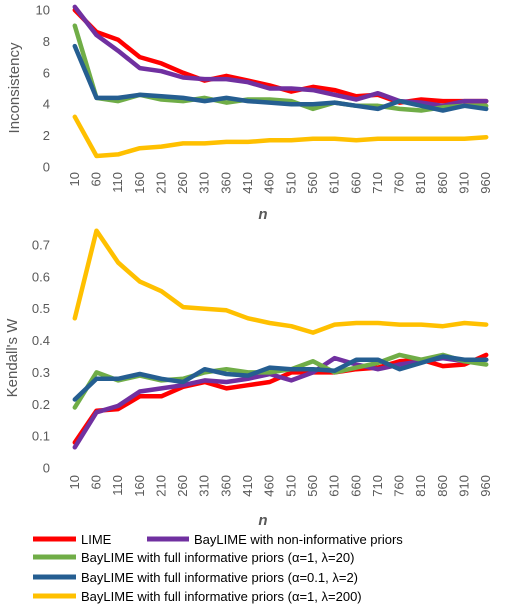 This screenshot has height=606, width=513. What do you see at coordinates (46, 72) in the screenshot?
I see `y-tick-label: 6` at bounding box center [46, 72].